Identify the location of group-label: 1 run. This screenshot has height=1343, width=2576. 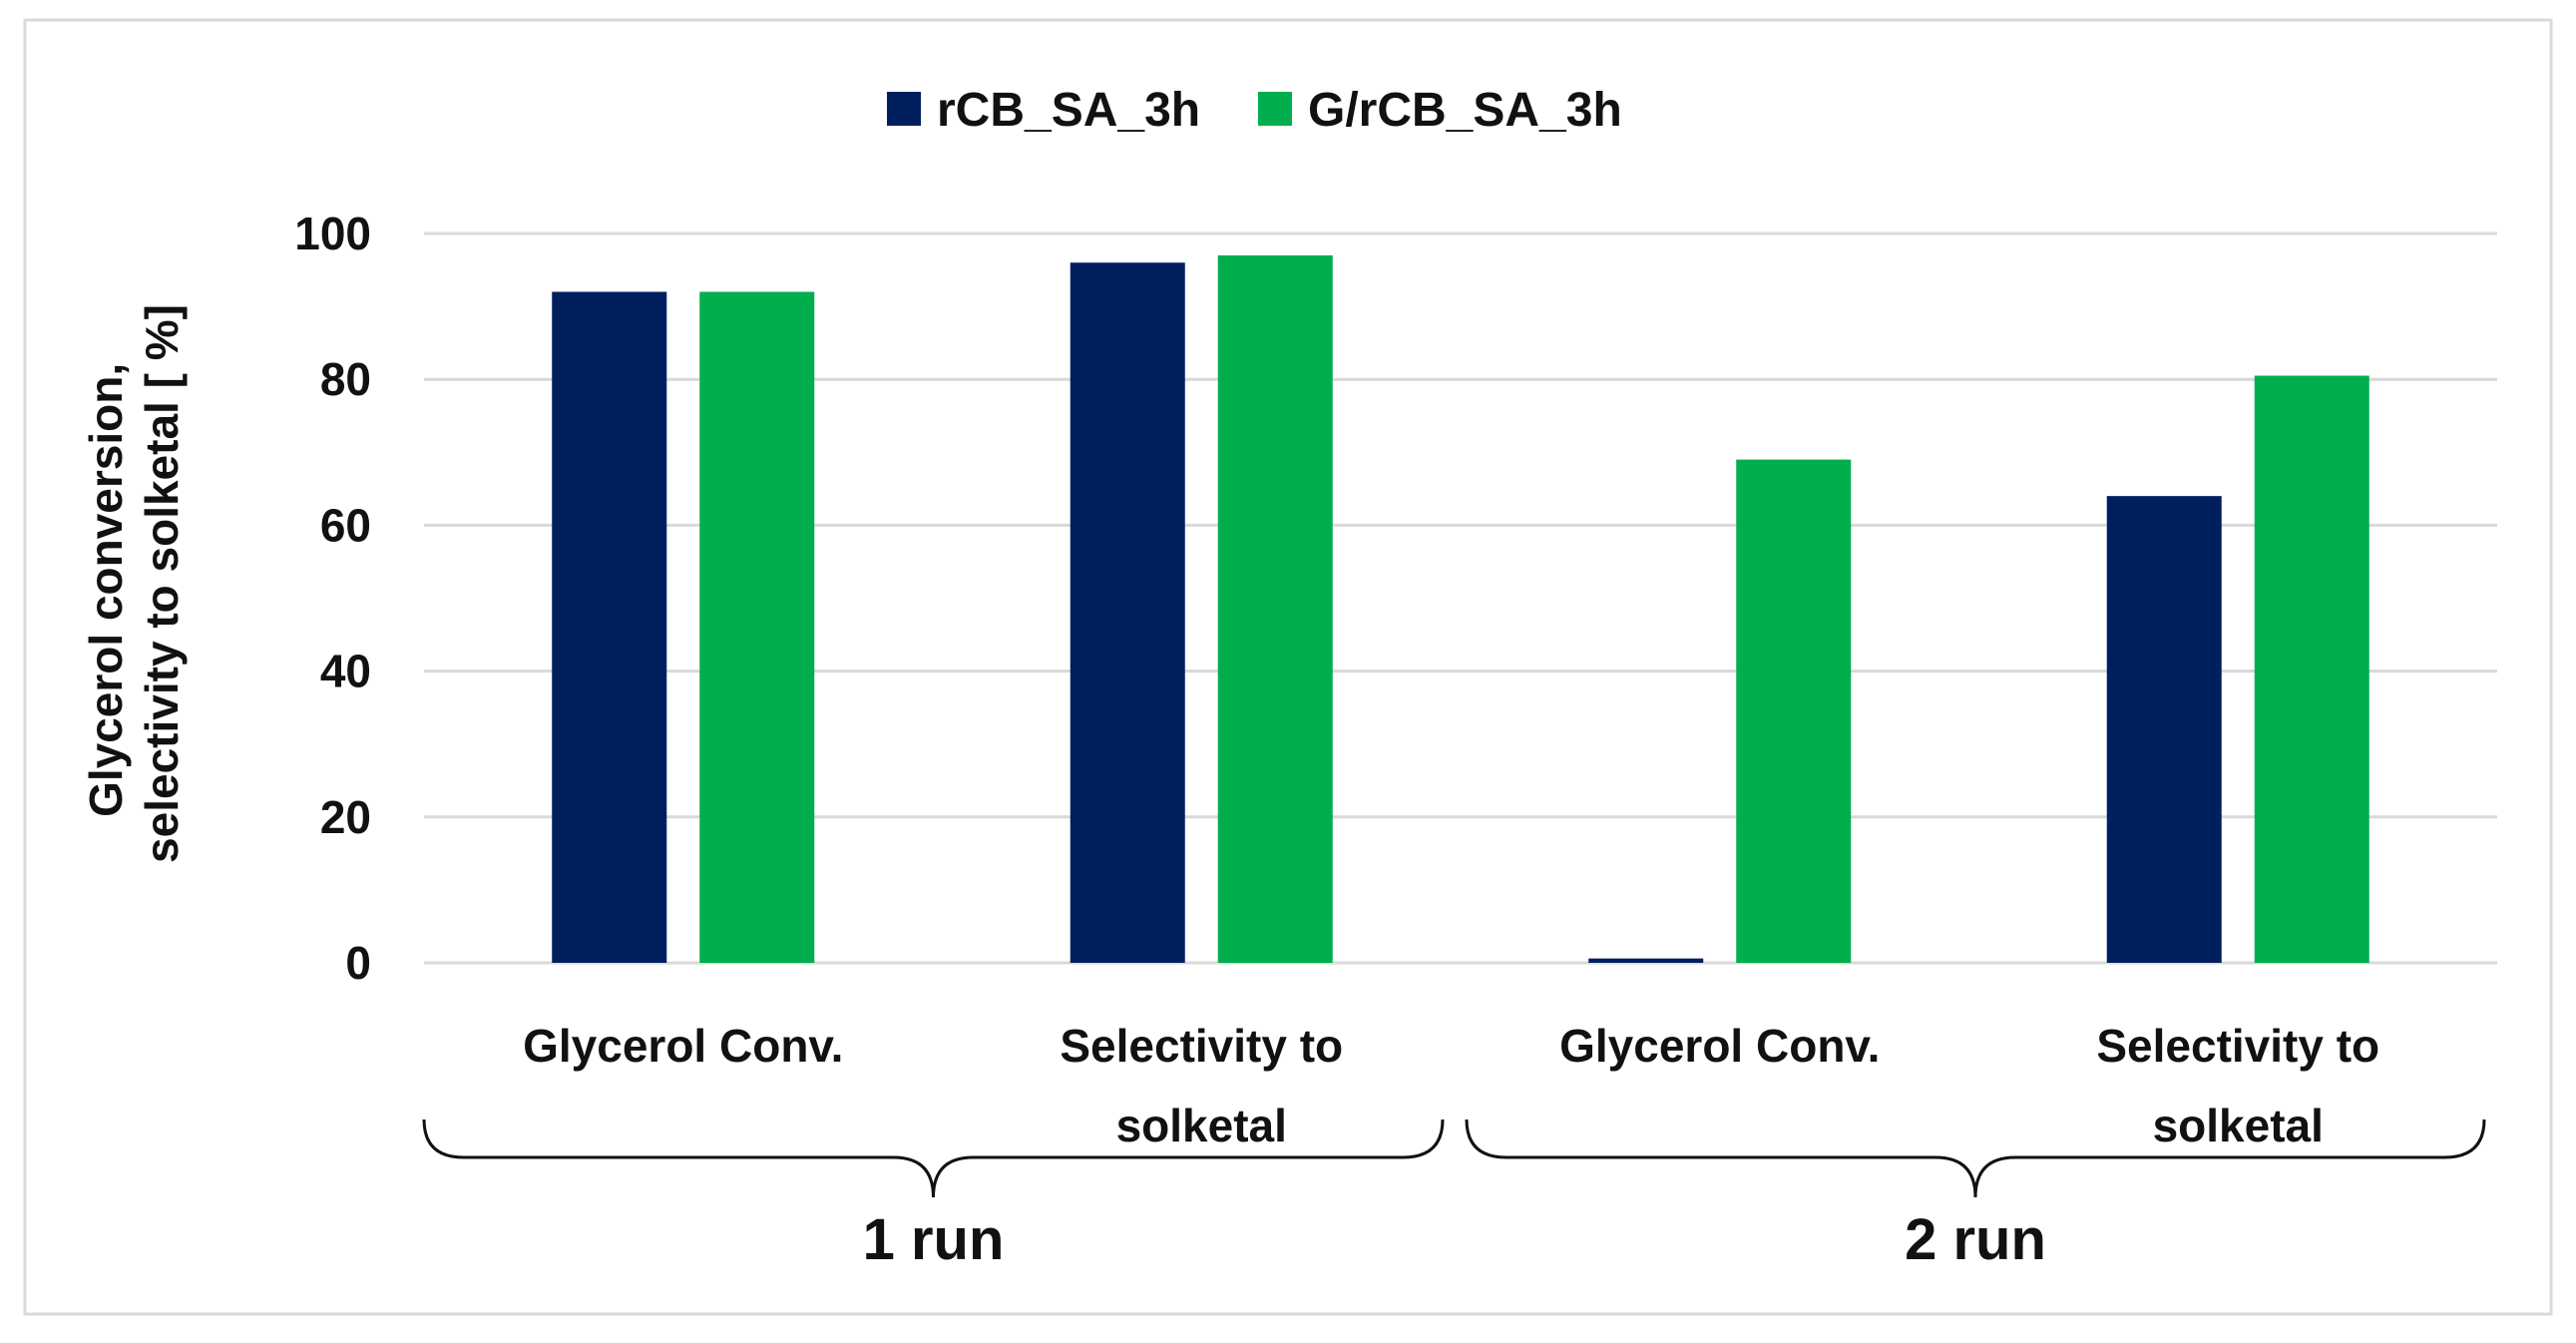
(934, 1239).